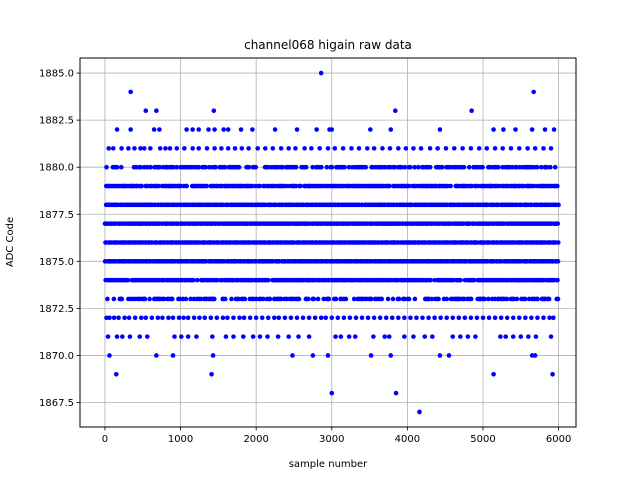  I want to click on y-tick-label: 1875.0, so click(56, 262).